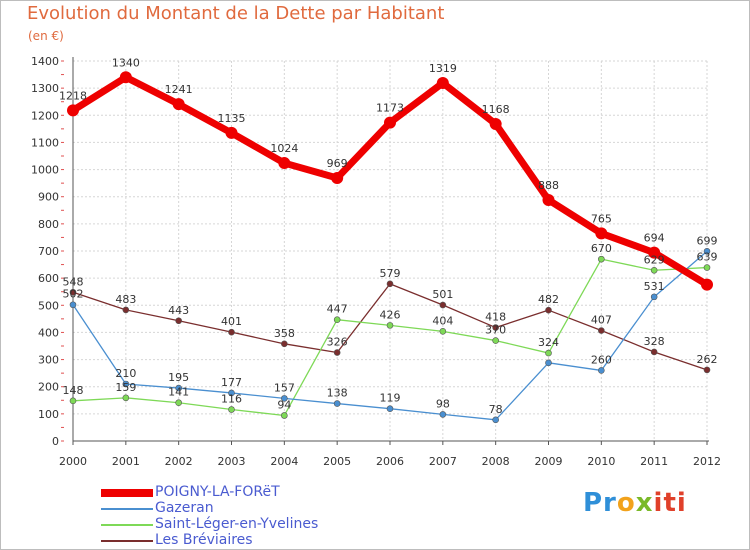 This screenshot has height=550, width=750. Describe the element at coordinates (654, 259) in the screenshot. I see `data-label-2: 629` at that location.